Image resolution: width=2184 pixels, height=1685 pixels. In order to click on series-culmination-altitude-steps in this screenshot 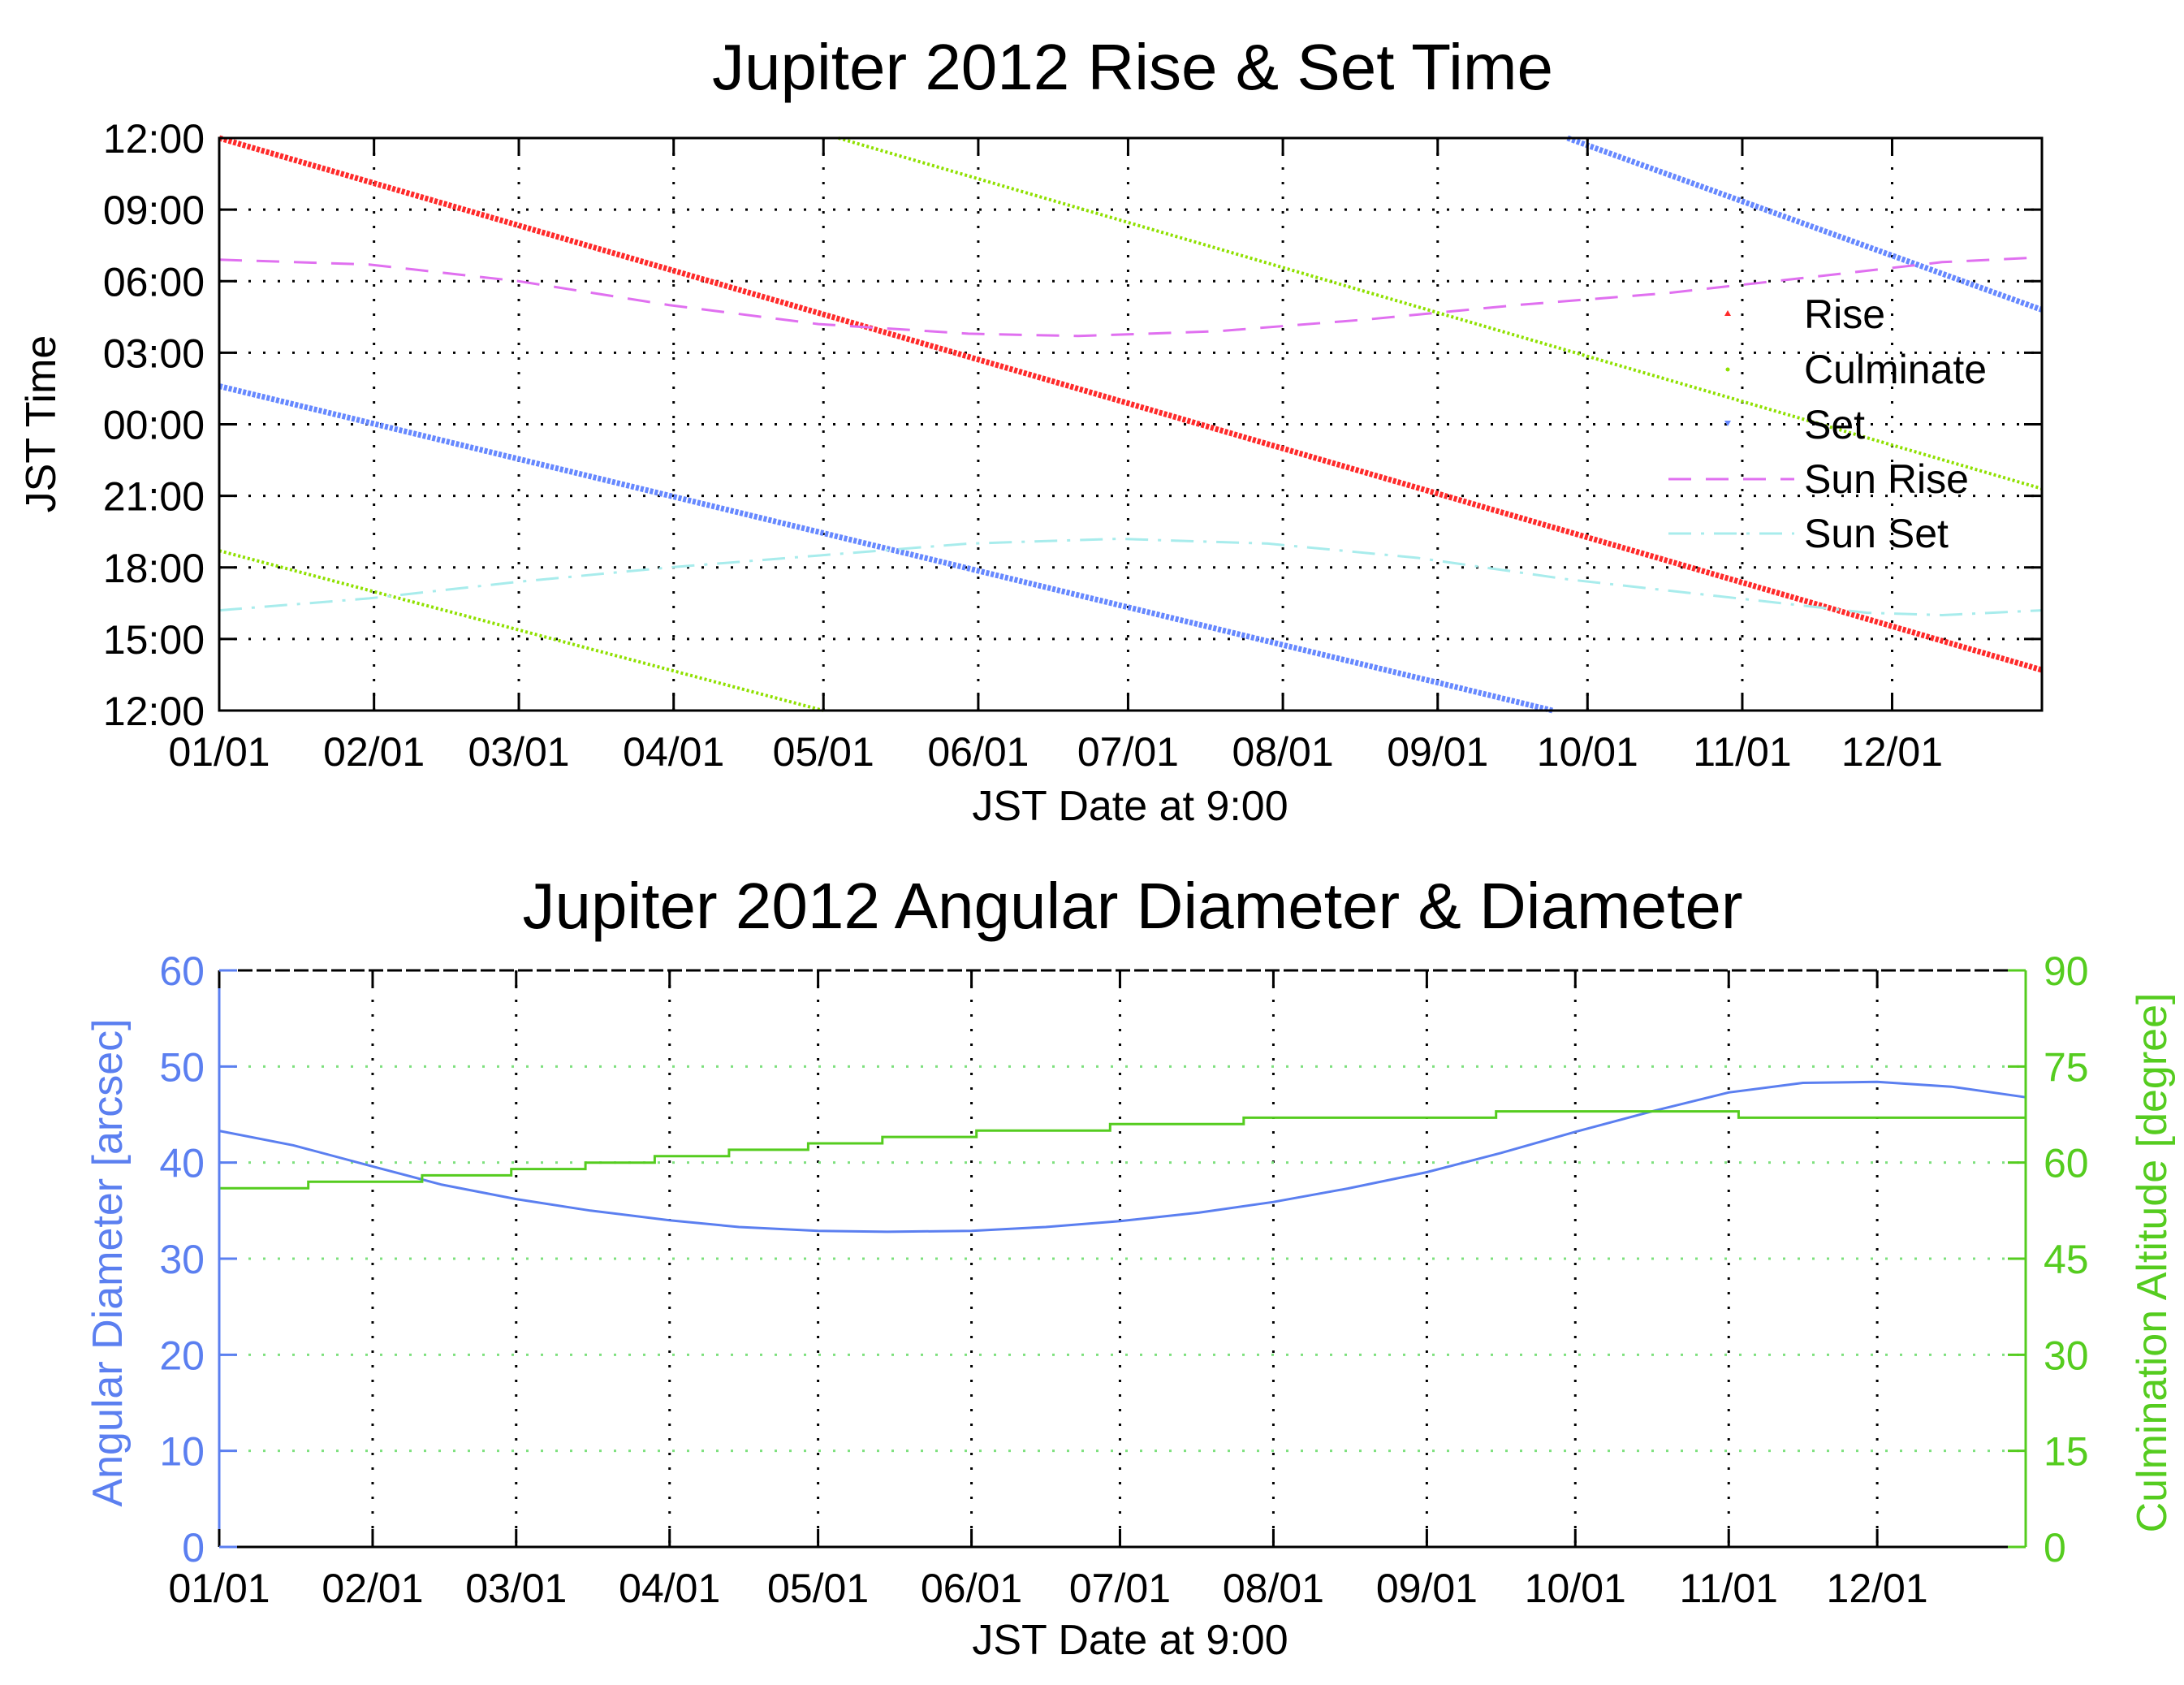, I will do `click(1123, 1150)`.